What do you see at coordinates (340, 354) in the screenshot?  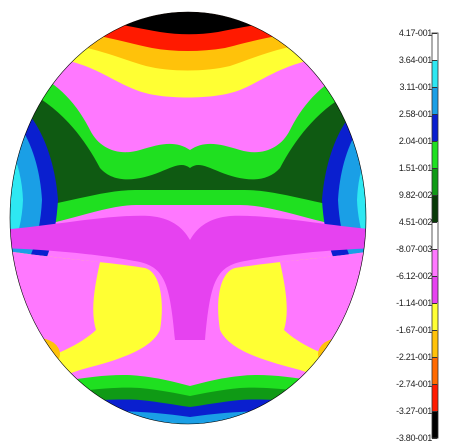 I see `accent-lower-right-orange` at bounding box center [340, 354].